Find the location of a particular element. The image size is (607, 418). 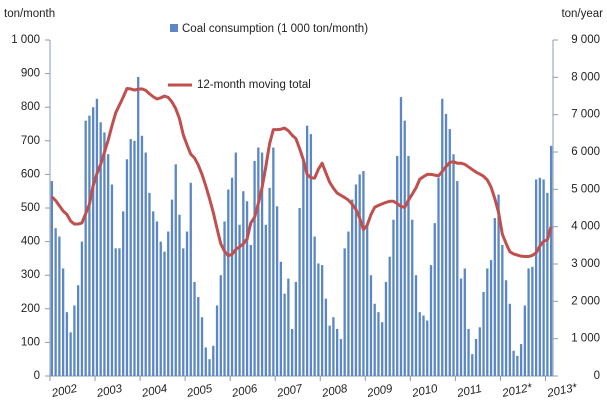

y2-tick-label: 7 000 is located at coordinates (585, 115).